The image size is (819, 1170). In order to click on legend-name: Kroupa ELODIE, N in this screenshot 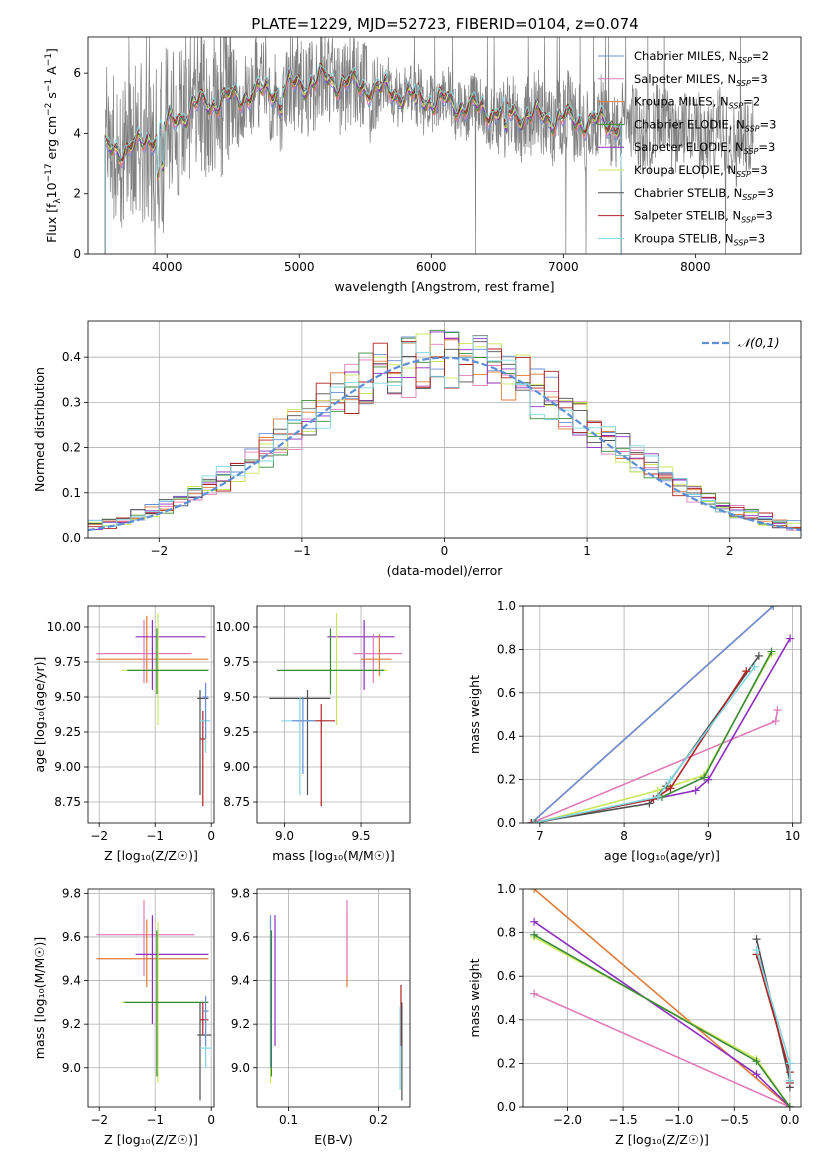, I will do `click(685, 170)`.